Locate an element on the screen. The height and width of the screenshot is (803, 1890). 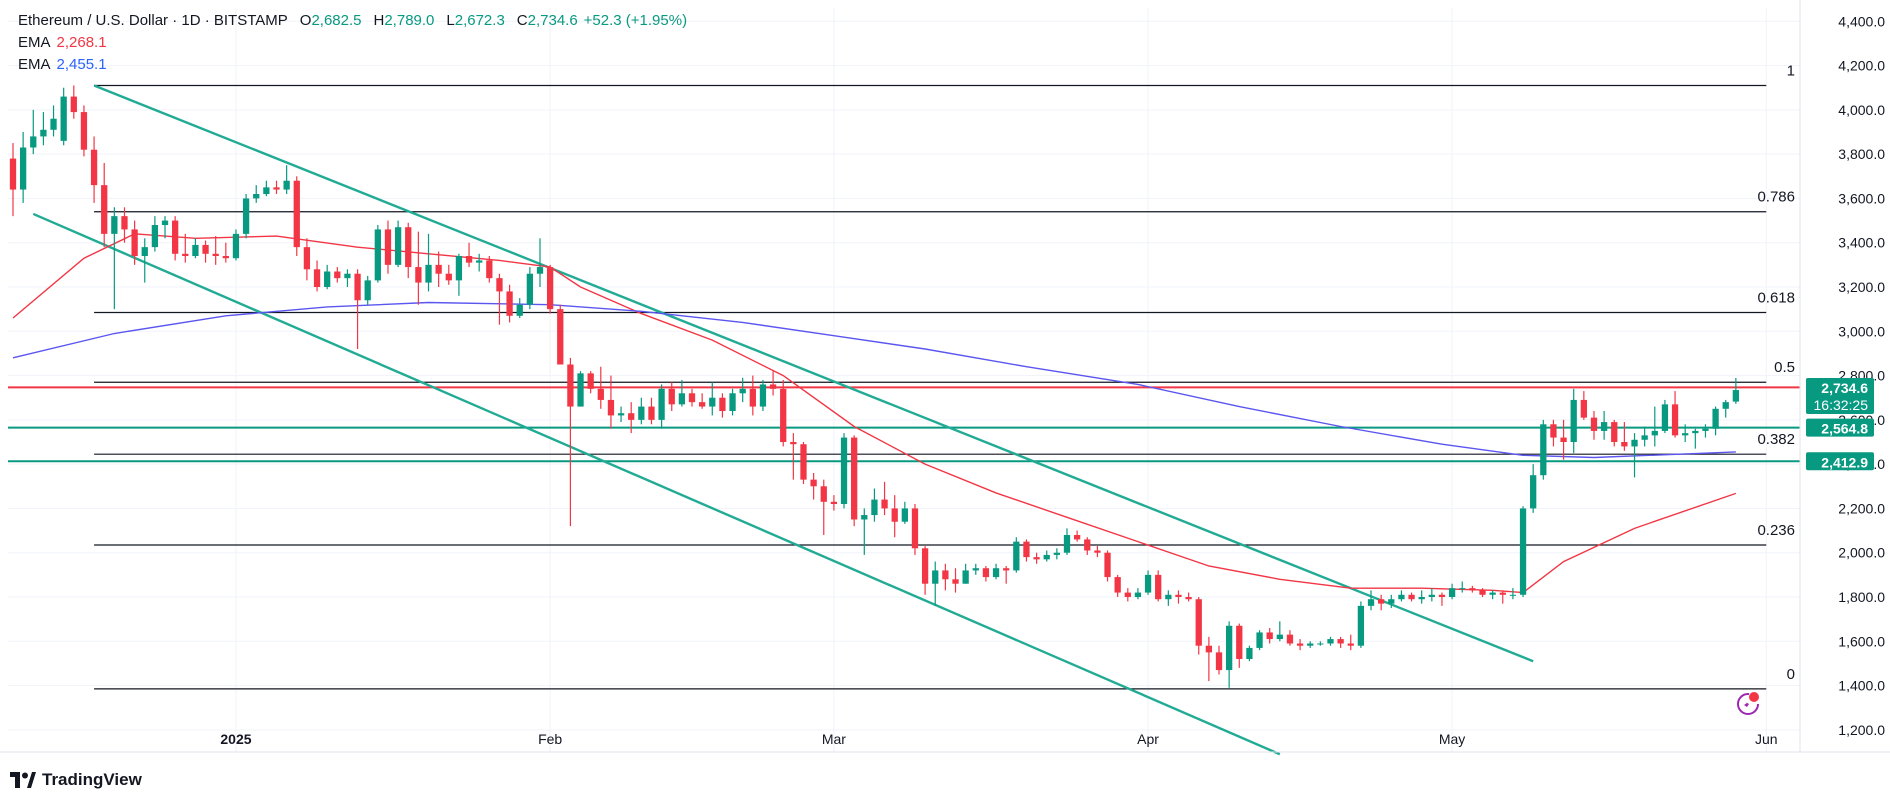
fib-level-label: 0.382 is located at coordinates (1776, 439).